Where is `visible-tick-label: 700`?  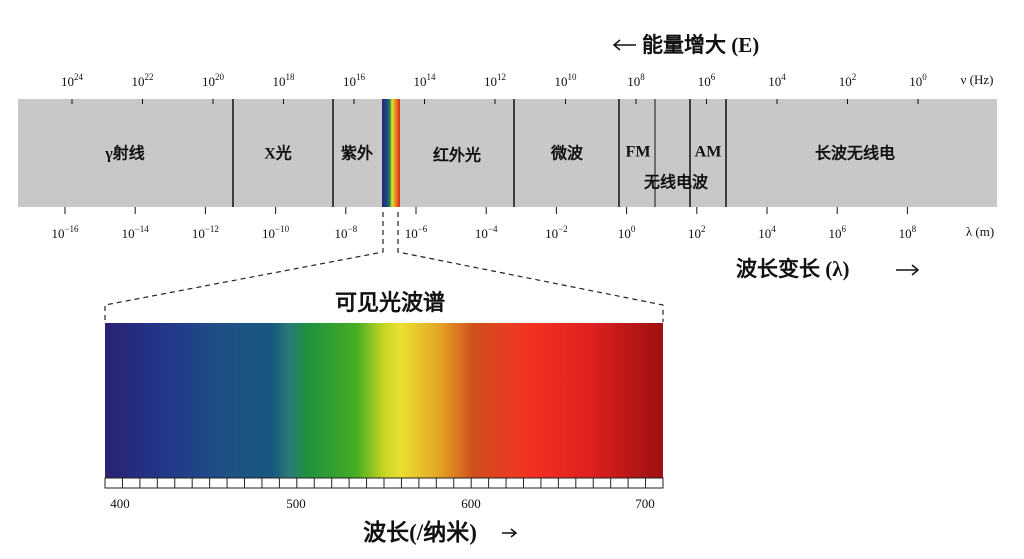 visible-tick-label: 700 is located at coordinates (645, 503).